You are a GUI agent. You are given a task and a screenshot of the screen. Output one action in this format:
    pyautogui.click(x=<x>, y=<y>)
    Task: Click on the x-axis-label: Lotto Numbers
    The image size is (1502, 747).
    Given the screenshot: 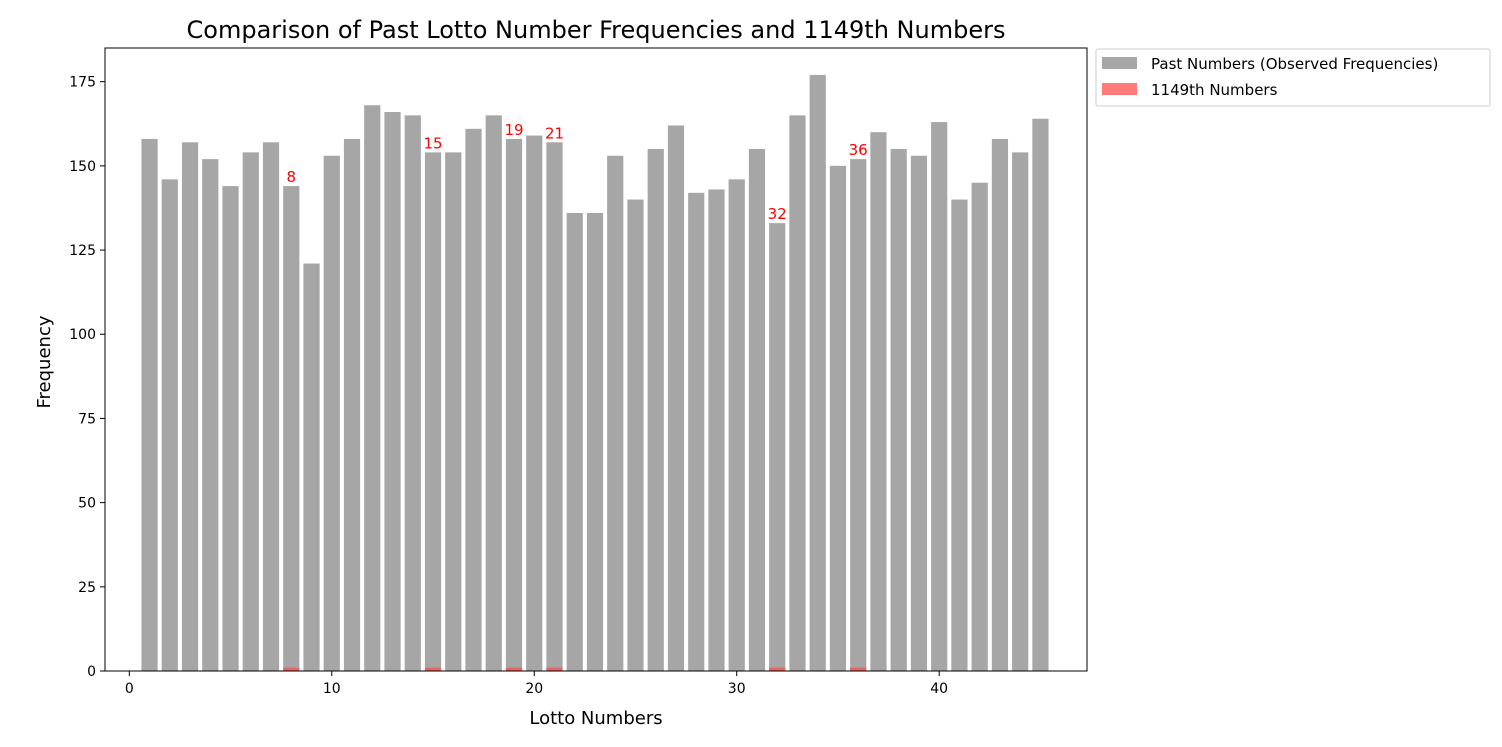 What is the action you would take?
    pyautogui.click(x=595, y=718)
    